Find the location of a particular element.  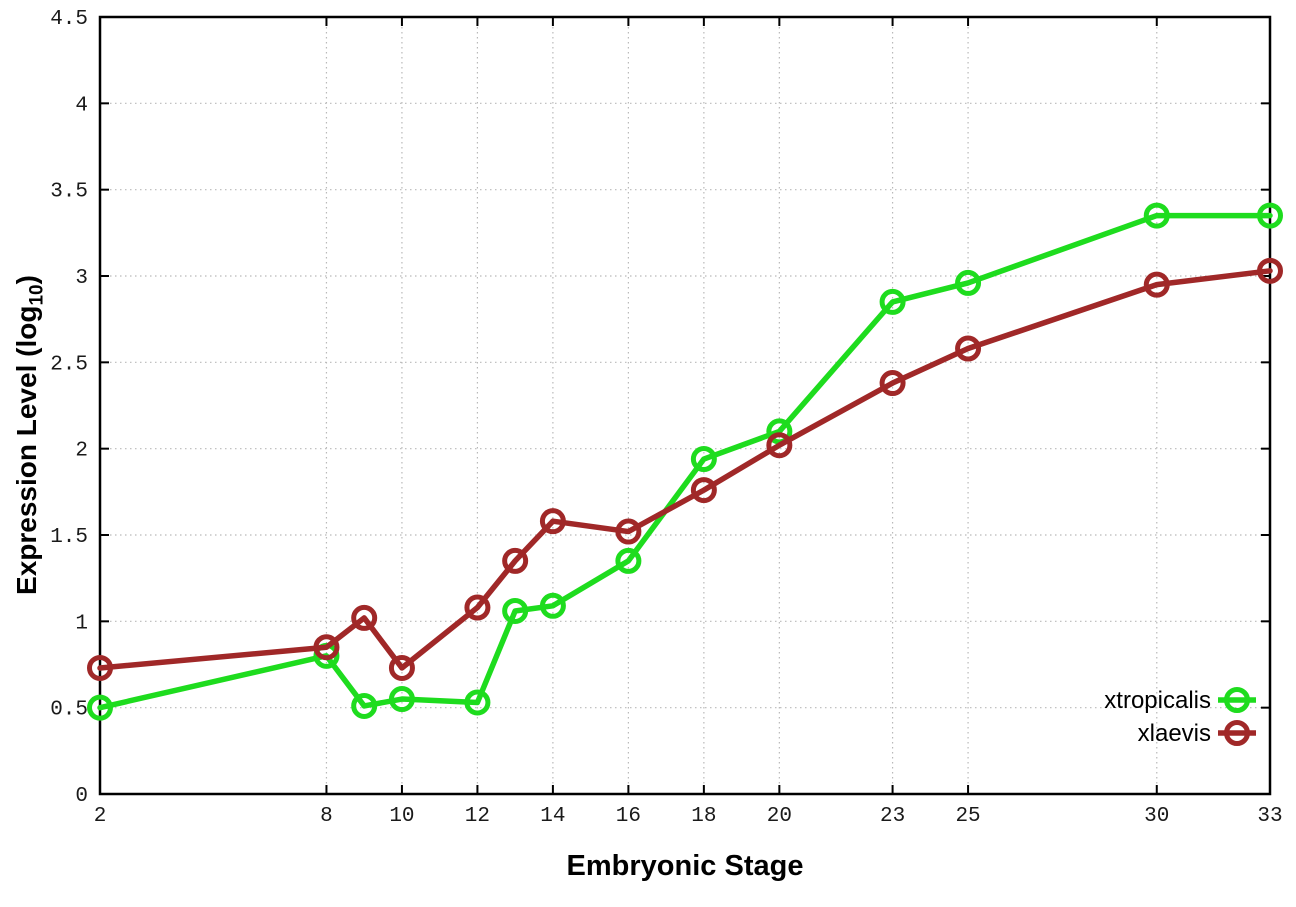

x-tick-label-10: 10 is located at coordinates (401, 816).